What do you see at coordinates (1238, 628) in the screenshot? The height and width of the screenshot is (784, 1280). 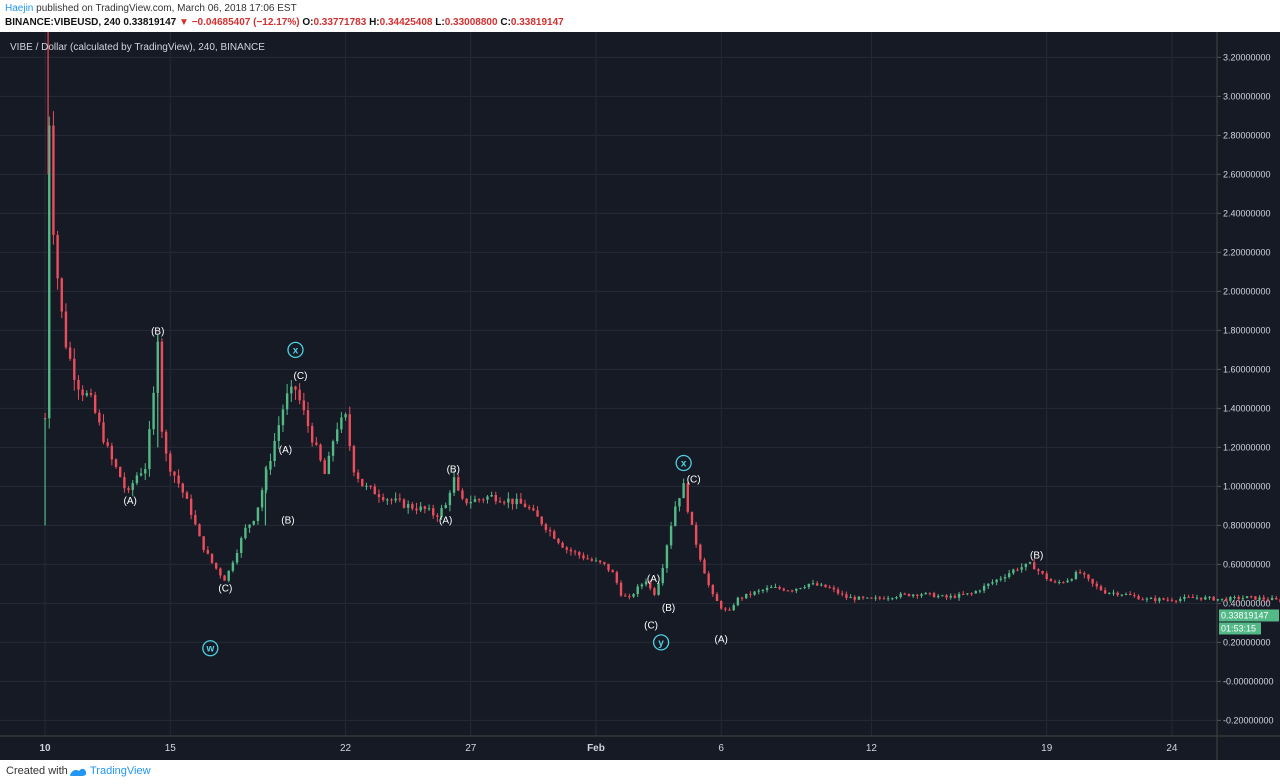 I see `countdown-badge-text: 01:53:15` at bounding box center [1238, 628].